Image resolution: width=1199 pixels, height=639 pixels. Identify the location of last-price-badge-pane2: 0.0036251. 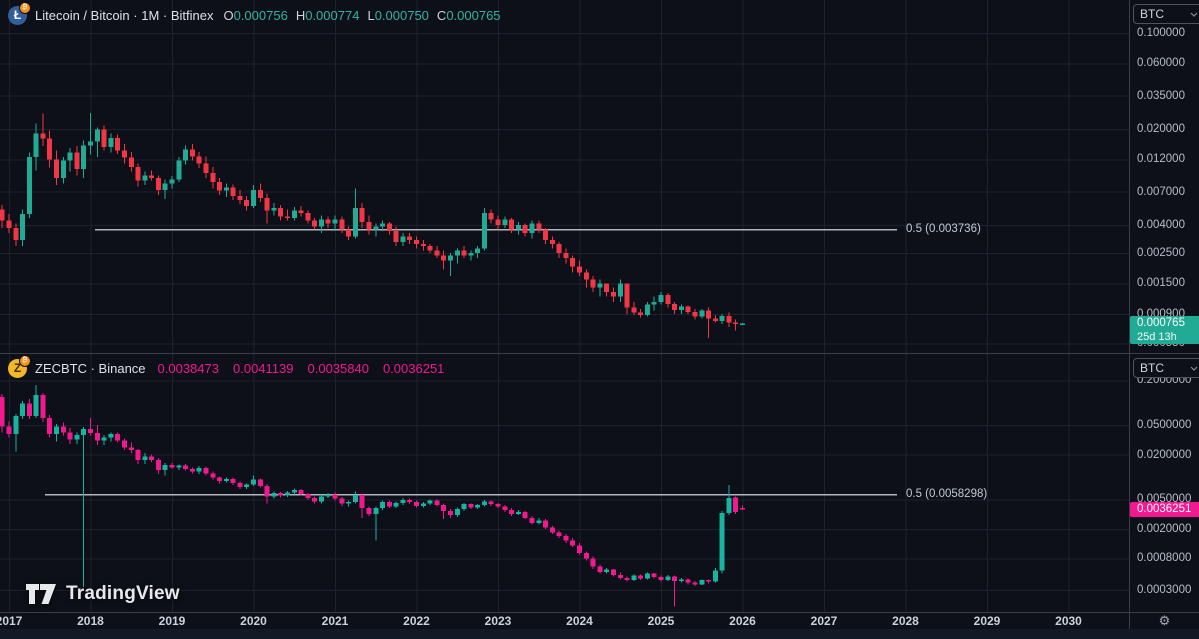
(1164, 510).